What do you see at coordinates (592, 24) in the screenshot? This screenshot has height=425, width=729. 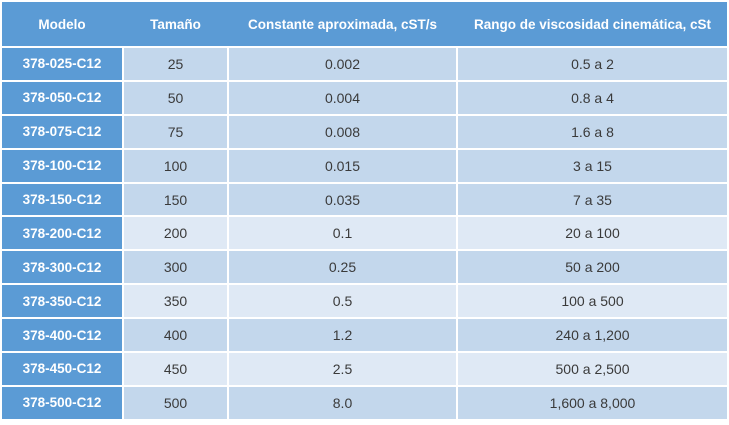 I see `column-header-rango: Rango de viscosidad cinemática, cSt` at bounding box center [592, 24].